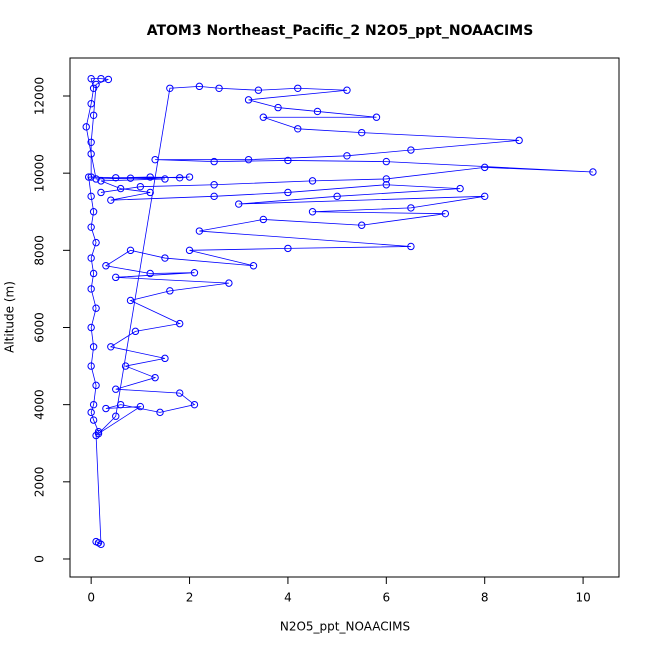 The width and height of the screenshot is (650, 650). What do you see at coordinates (345, 627) in the screenshot?
I see `x-axis-label: N2O5_ppt_NOAACIMS` at bounding box center [345, 627].